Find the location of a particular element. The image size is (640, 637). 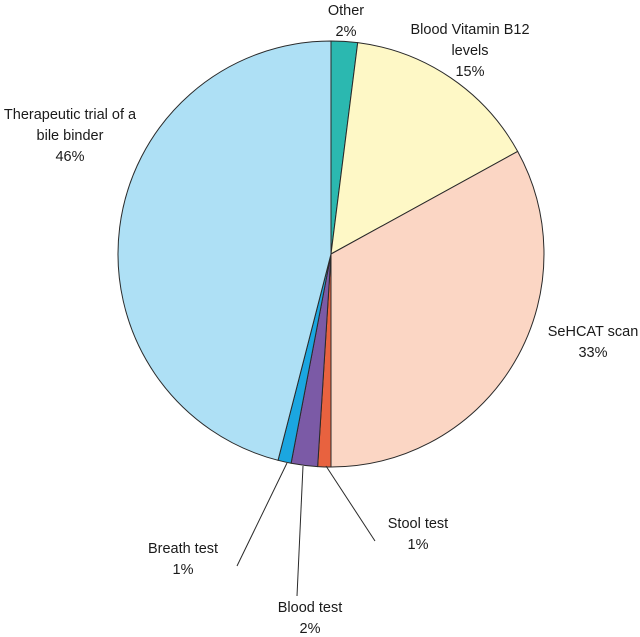

slice-label-blood-vitamin-b12-levels: Blood Vitamin B12 is located at coordinates (469, 30).